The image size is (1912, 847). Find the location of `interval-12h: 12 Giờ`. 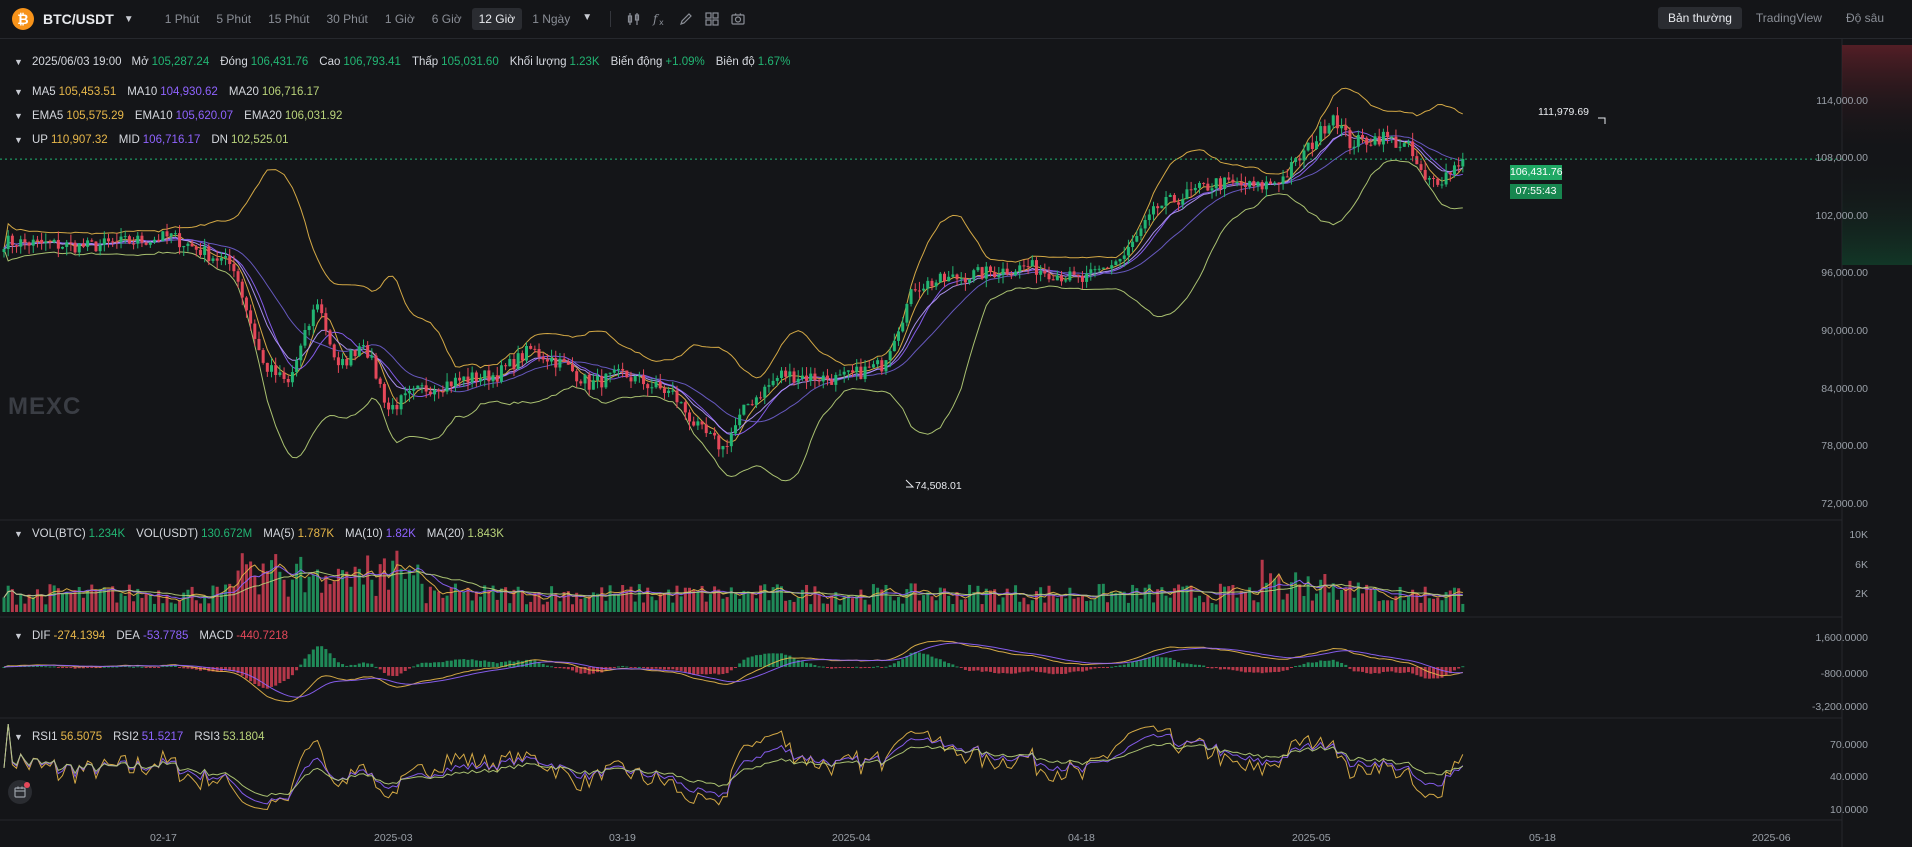

interval-12h: 12 Giờ is located at coordinates (497, 19).